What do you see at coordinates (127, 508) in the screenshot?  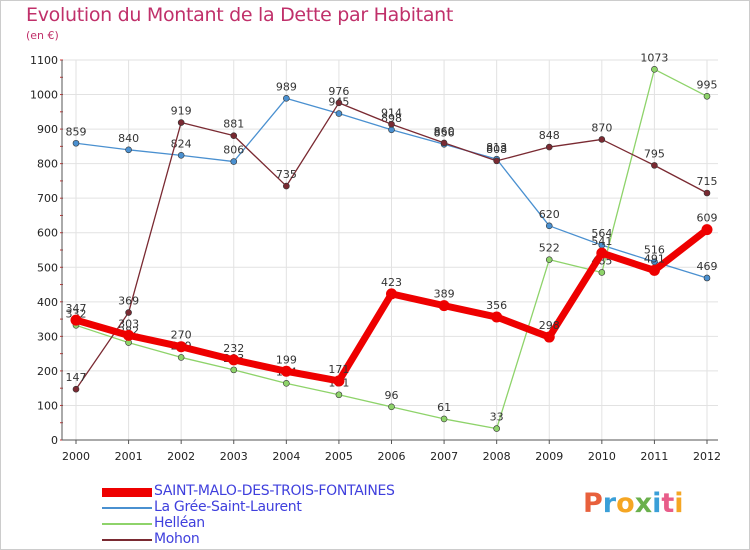 I see `legend-swatch-la-gree` at bounding box center [127, 508].